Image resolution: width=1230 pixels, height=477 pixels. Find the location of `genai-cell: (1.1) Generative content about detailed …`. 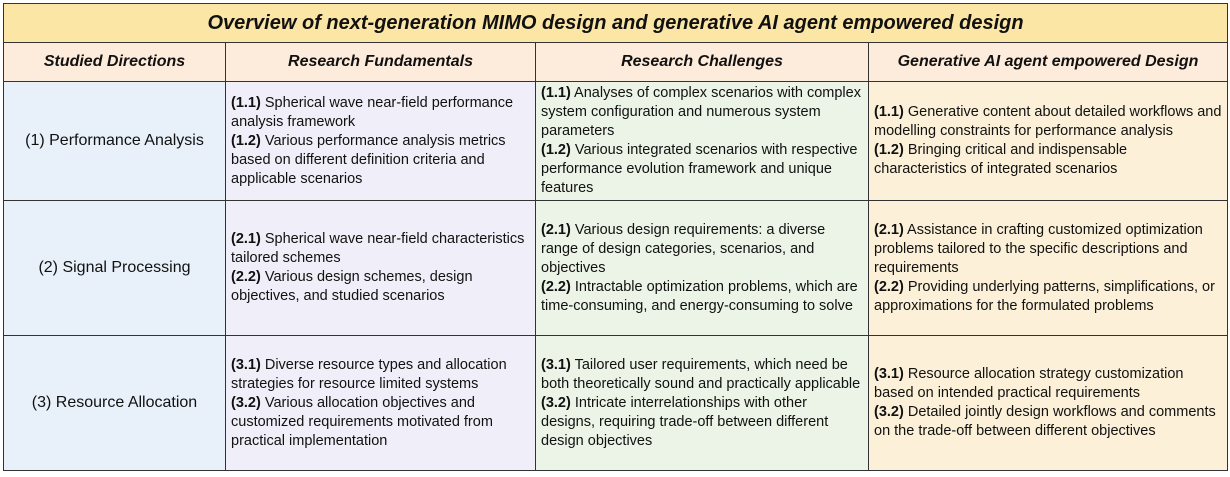

genai-cell: (1.1) Generative content about detailed … is located at coordinates (1048, 141).